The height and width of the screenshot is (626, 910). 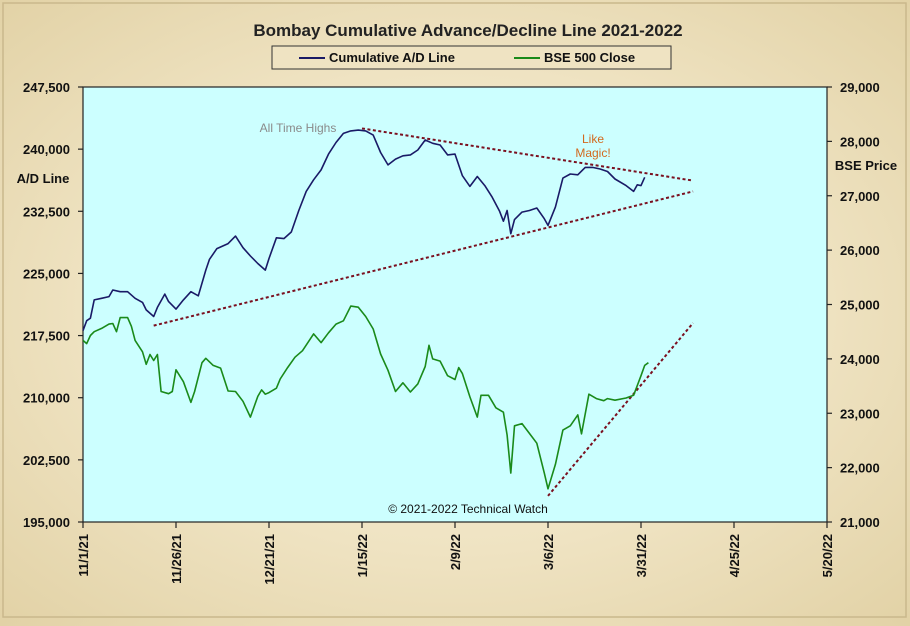 What do you see at coordinates (176, 559) in the screenshot?
I see `x-tick-label: 11/26/21` at bounding box center [176, 559].